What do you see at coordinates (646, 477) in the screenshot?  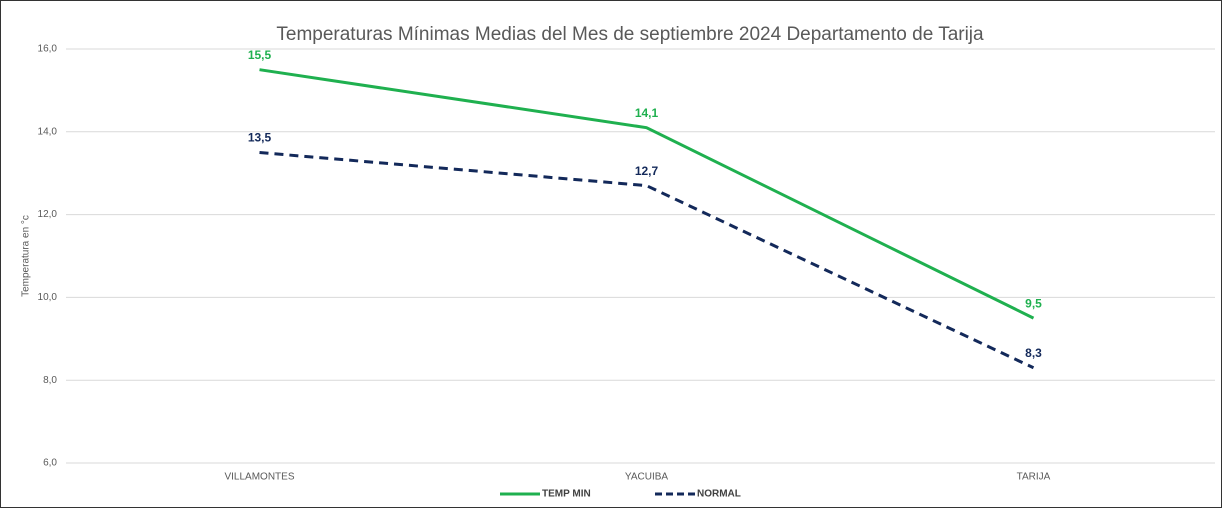 I see `x-tick-label: YACUIBA` at bounding box center [646, 477].